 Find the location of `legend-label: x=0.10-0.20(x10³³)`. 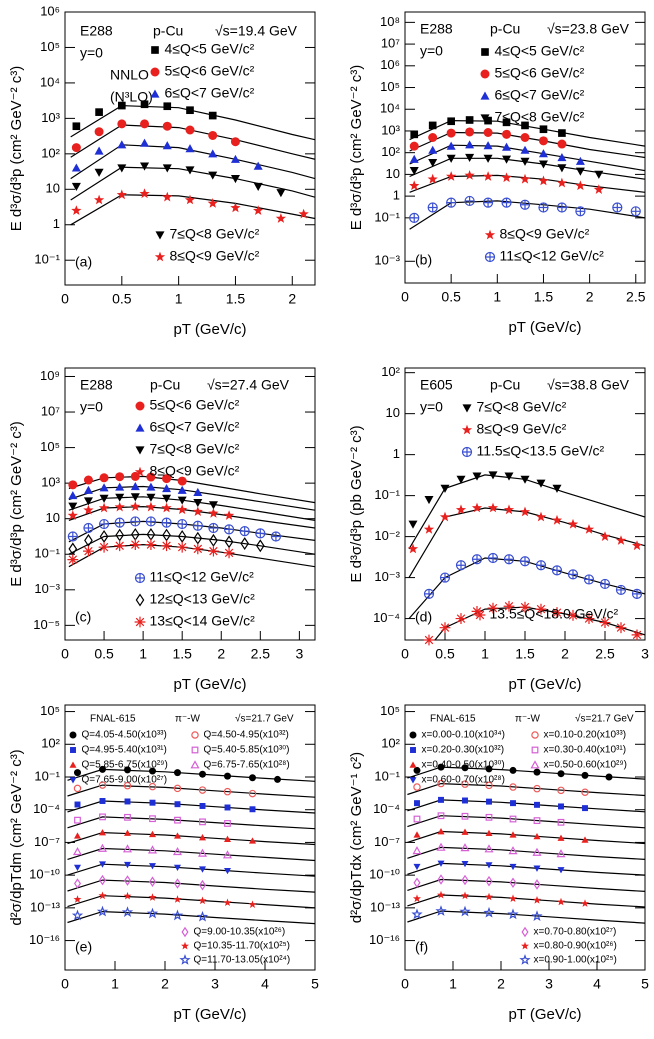

legend-label: x=0.10-0.20(x10³³) is located at coordinates (585, 735).